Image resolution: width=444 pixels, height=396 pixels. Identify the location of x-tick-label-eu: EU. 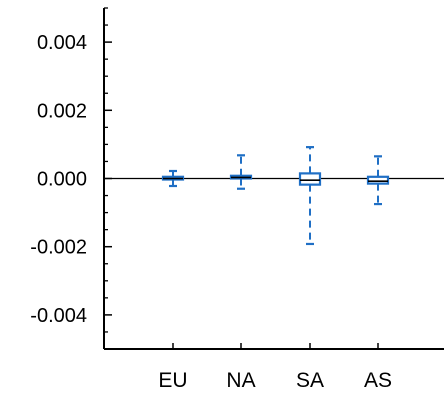
(172, 380).